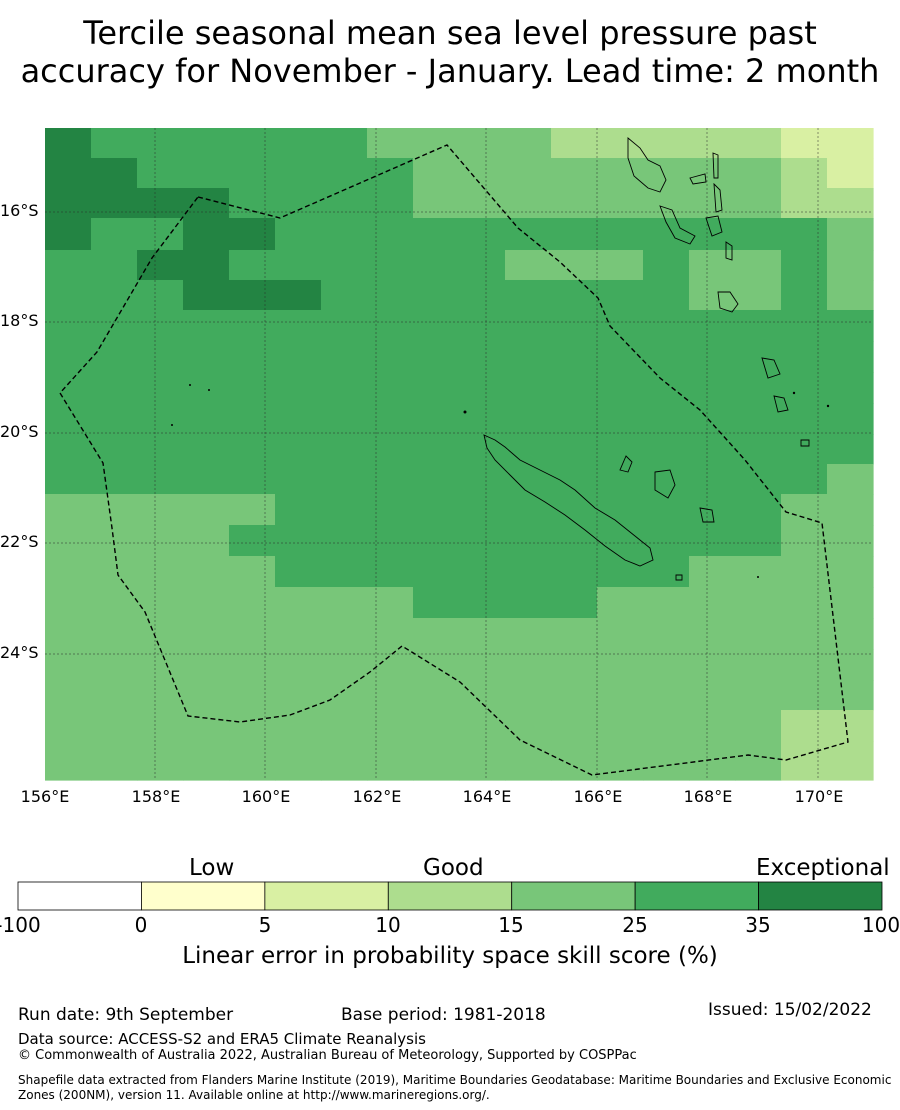  I want to click on issued-date: Issued: 15/02/2022, so click(790, 1010).